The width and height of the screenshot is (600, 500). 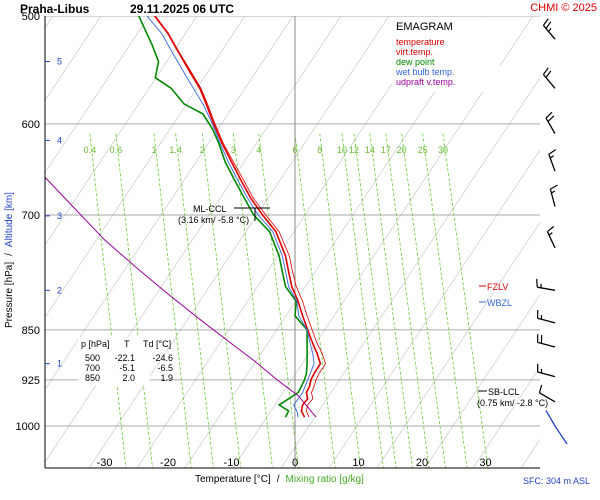 I want to click on table-cell: 1.9, so click(x=166, y=378).